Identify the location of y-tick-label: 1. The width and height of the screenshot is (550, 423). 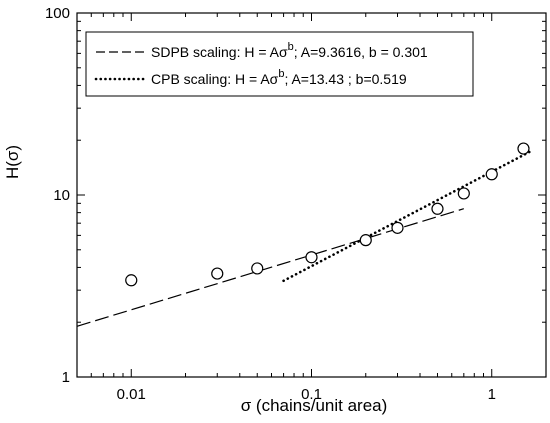
(66, 377).